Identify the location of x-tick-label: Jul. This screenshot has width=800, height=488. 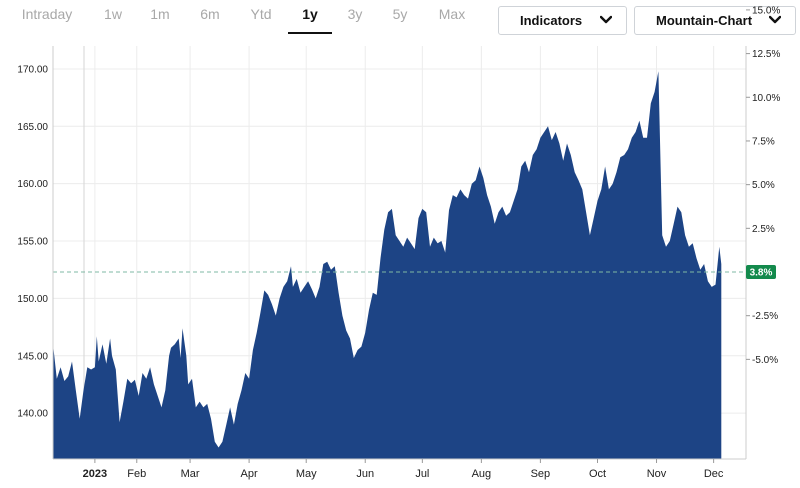
(422, 474).